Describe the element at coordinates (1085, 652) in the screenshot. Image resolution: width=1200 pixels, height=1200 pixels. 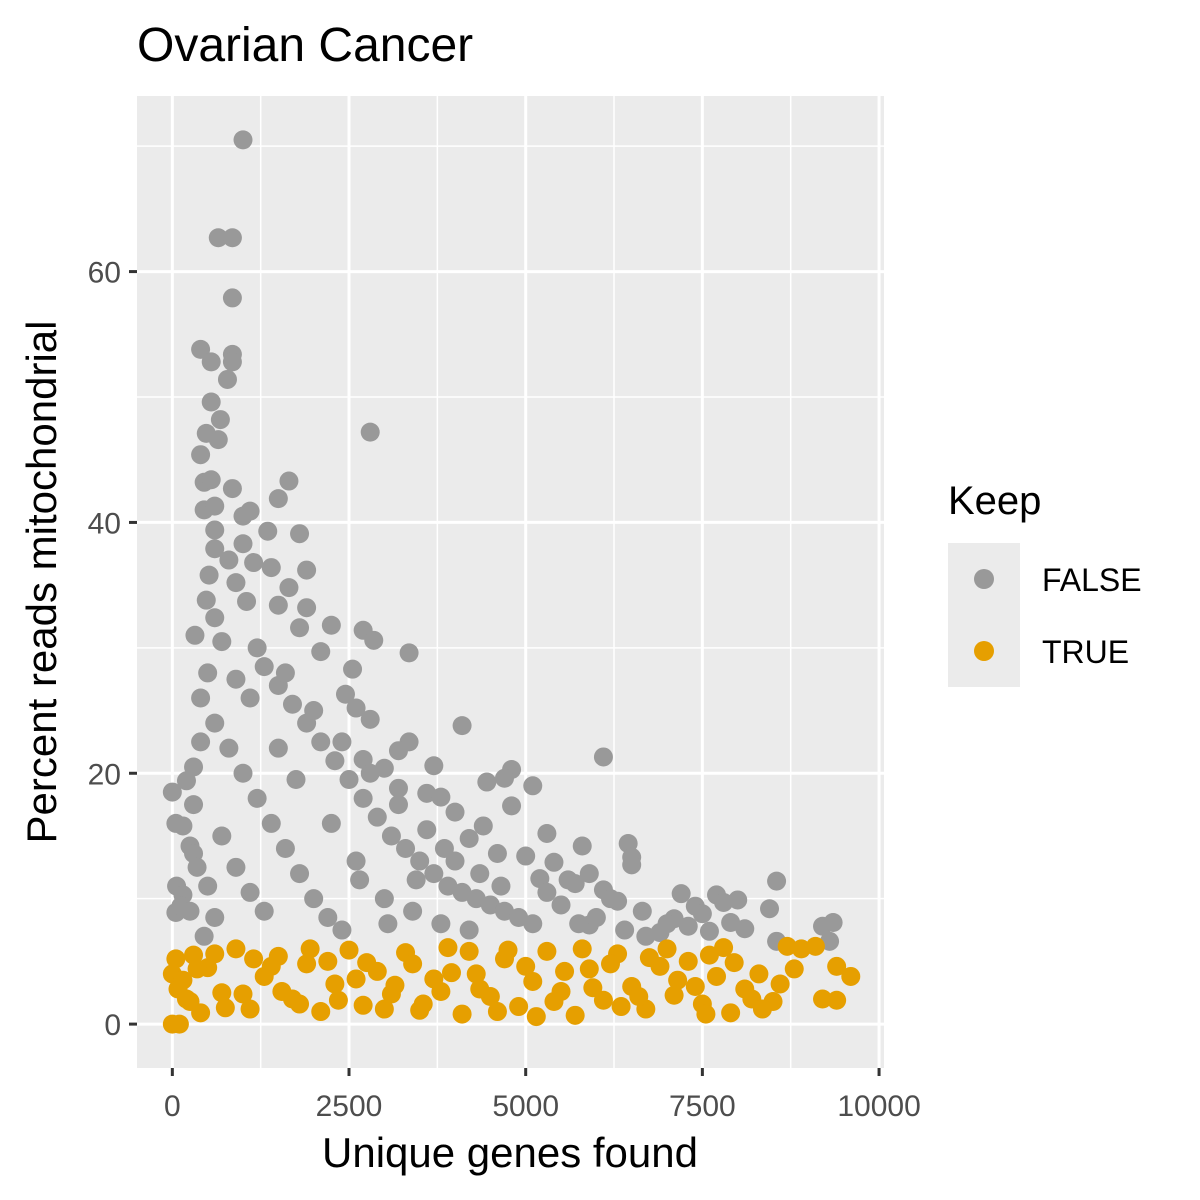
I see `legend-label-true: TRUE` at that location.